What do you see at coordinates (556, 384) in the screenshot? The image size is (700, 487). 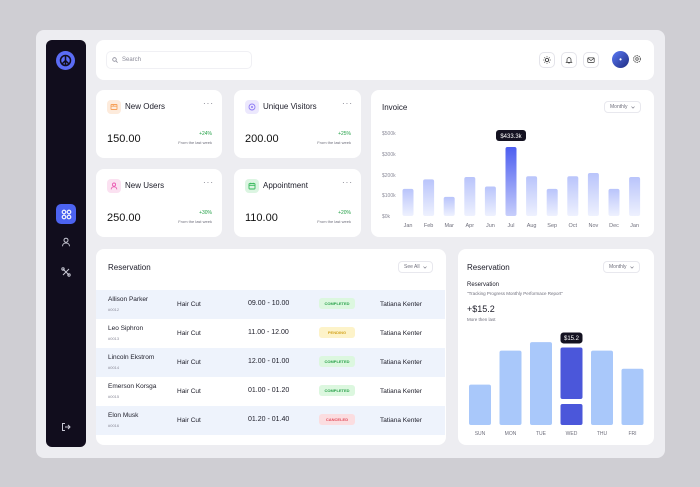 I see `reservation-chart: SUN MON TUE $15.2 WED THU FRI` at bounding box center [556, 384].